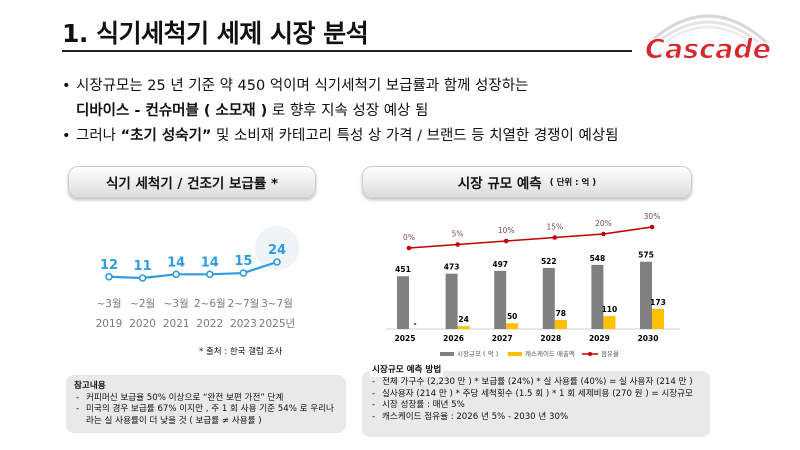  I want to click on x-tick-label-top: 2~6월, so click(210, 304).